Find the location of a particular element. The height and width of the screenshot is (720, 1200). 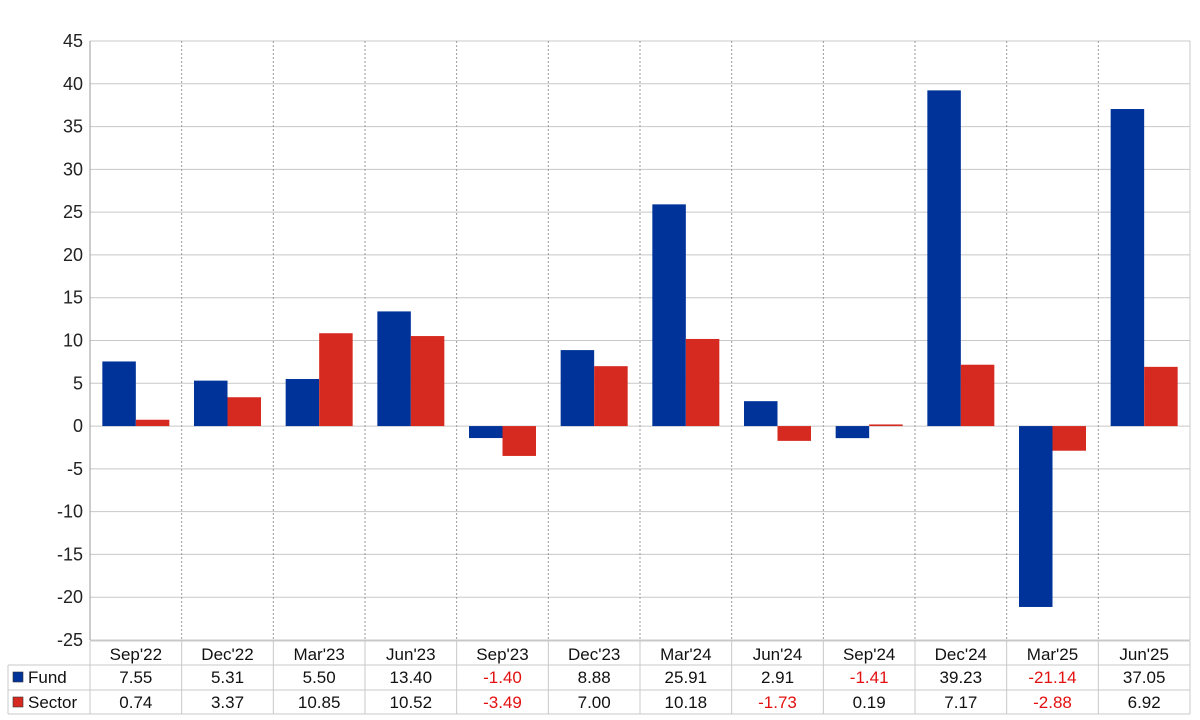

category-label: Mar'25 is located at coordinates (1052, 654).